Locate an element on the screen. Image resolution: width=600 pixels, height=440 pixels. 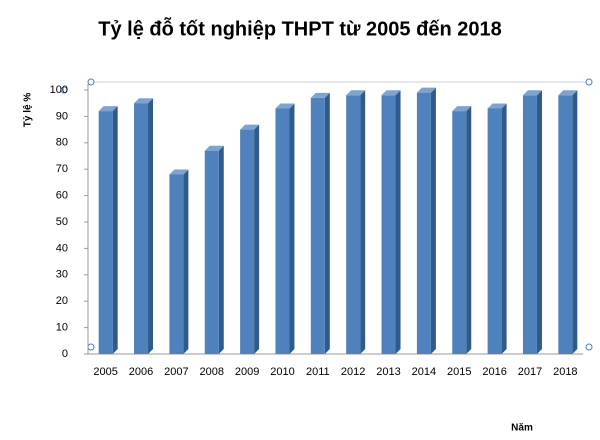
y-tick-label: 80 is located at coordinates (62, 143).